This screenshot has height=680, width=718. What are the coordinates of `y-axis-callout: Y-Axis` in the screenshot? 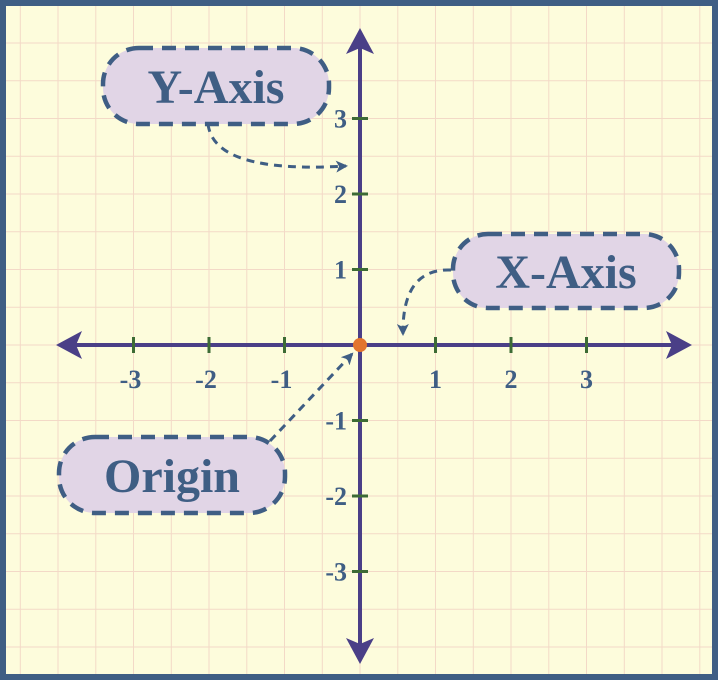 It's located at (224, 109).